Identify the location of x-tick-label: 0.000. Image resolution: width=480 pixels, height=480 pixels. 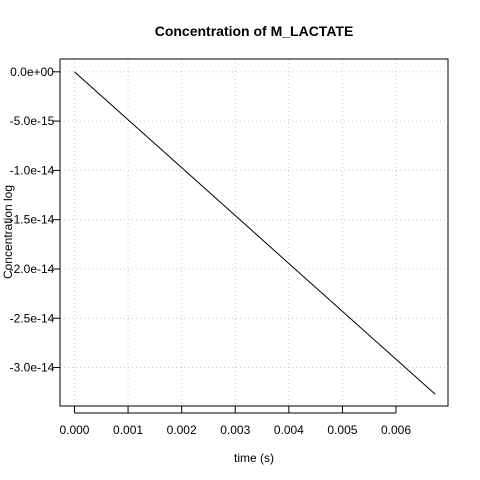
(74, 430).